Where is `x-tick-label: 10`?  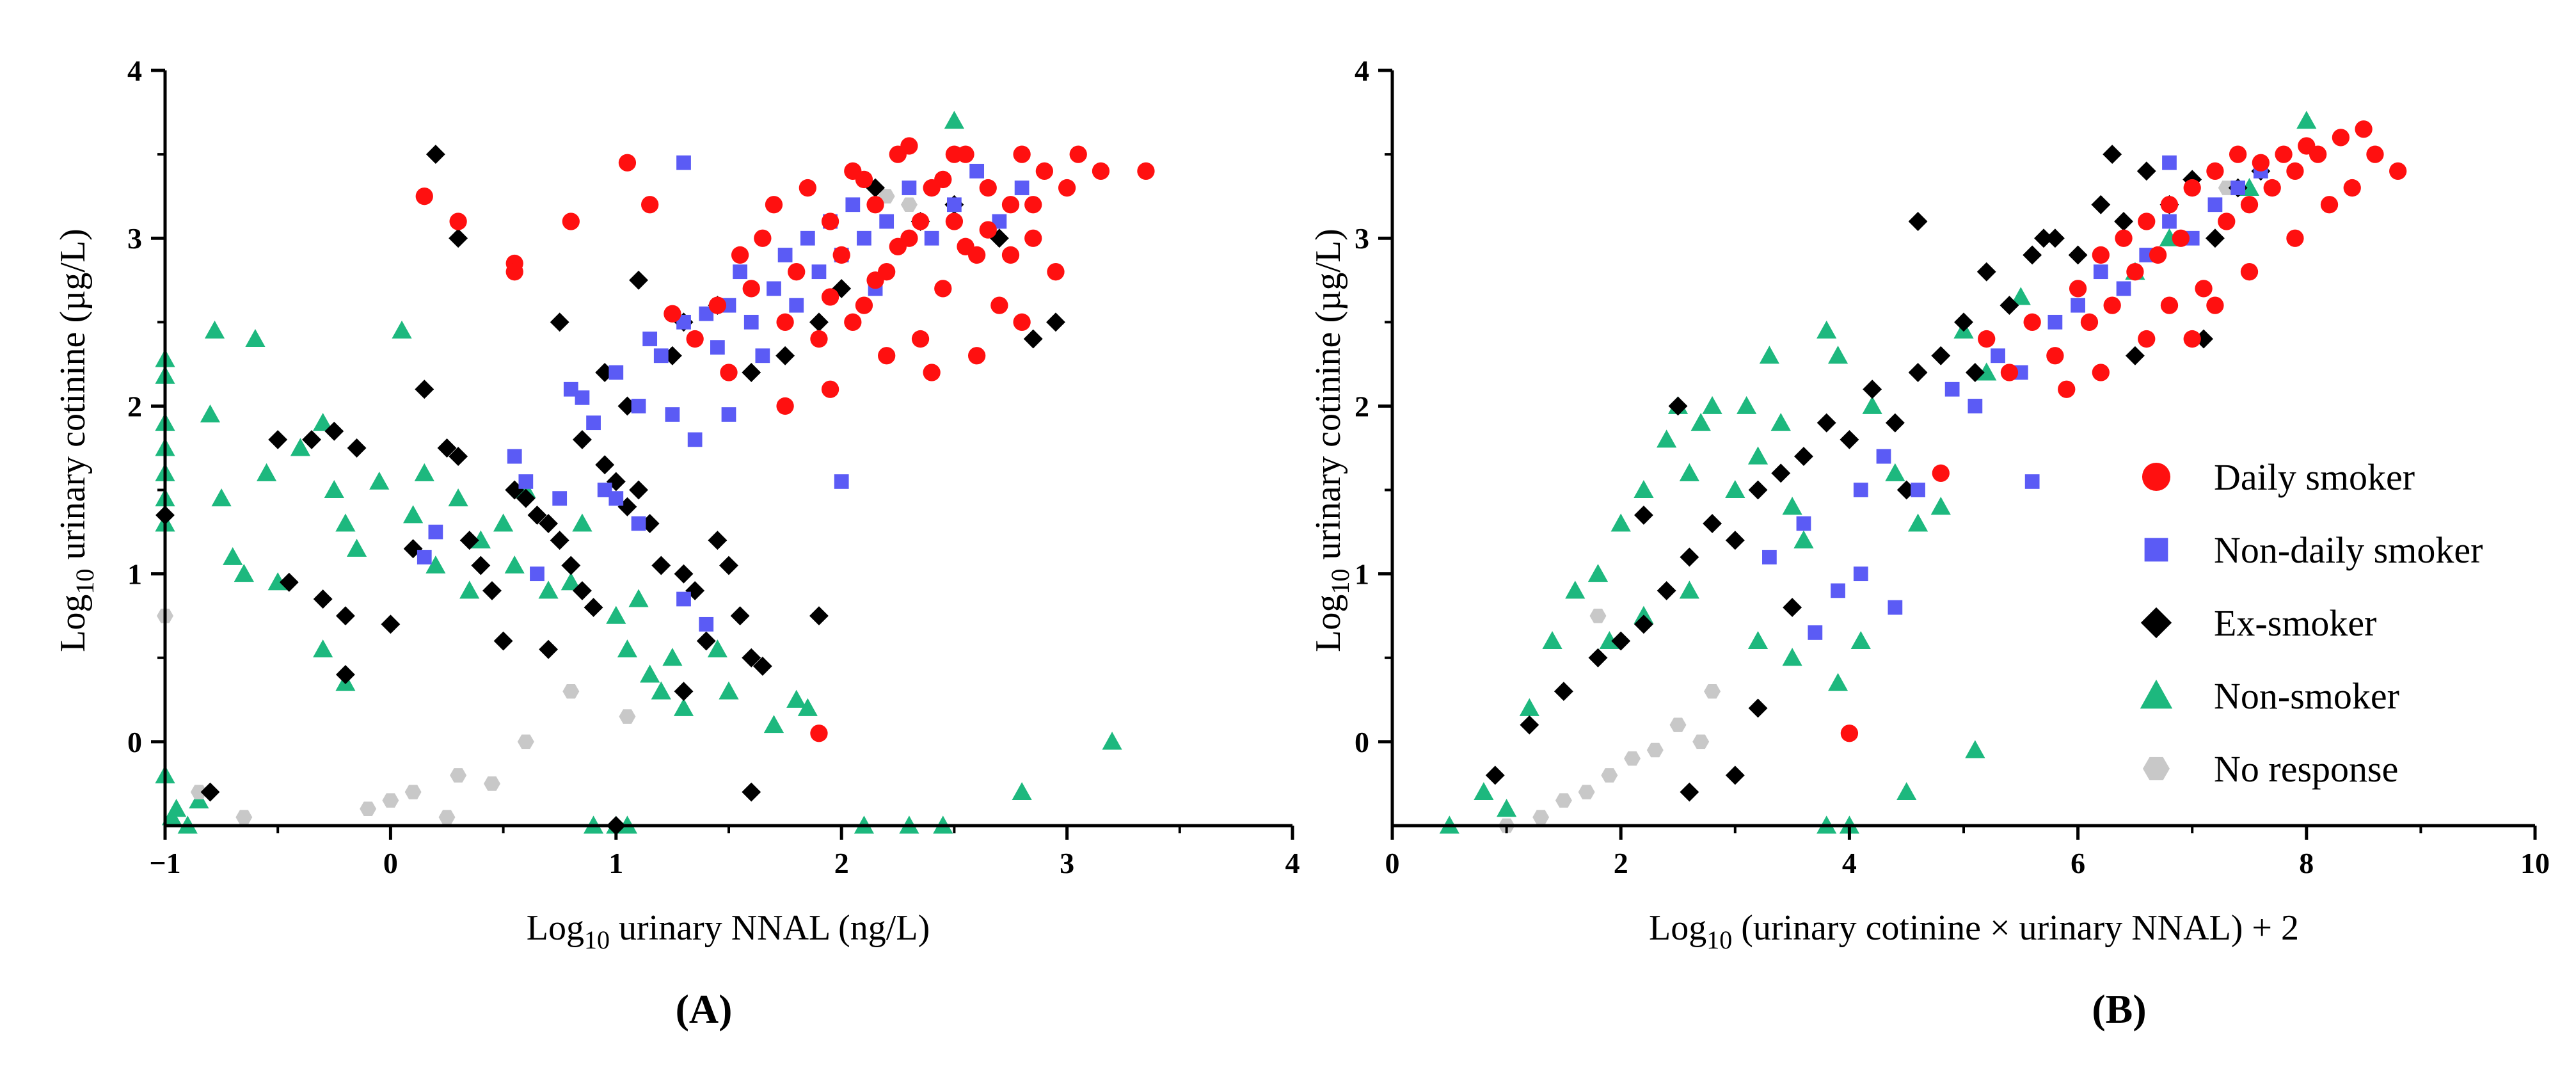
x-tick-label: 10 is located at coordinates (2535, 863).